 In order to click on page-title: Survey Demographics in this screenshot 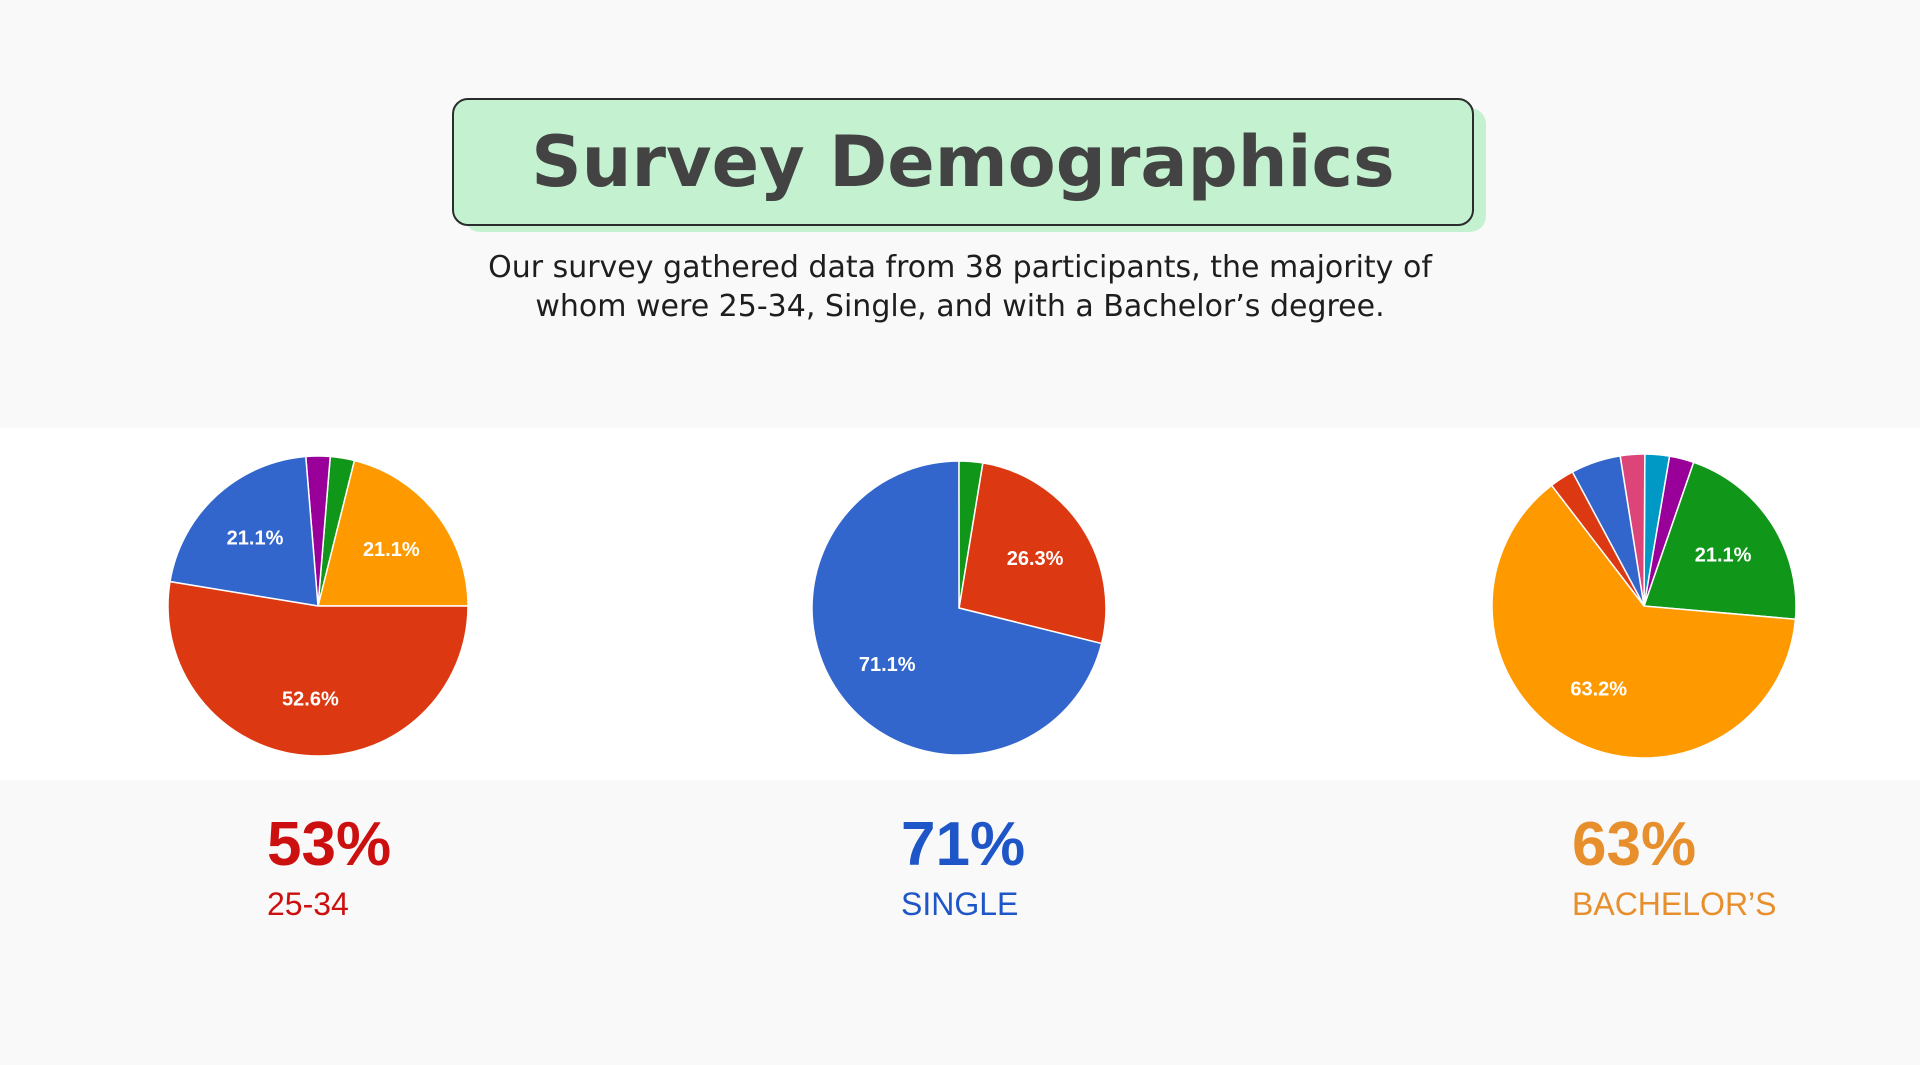, I will do `click(963, 162)`.